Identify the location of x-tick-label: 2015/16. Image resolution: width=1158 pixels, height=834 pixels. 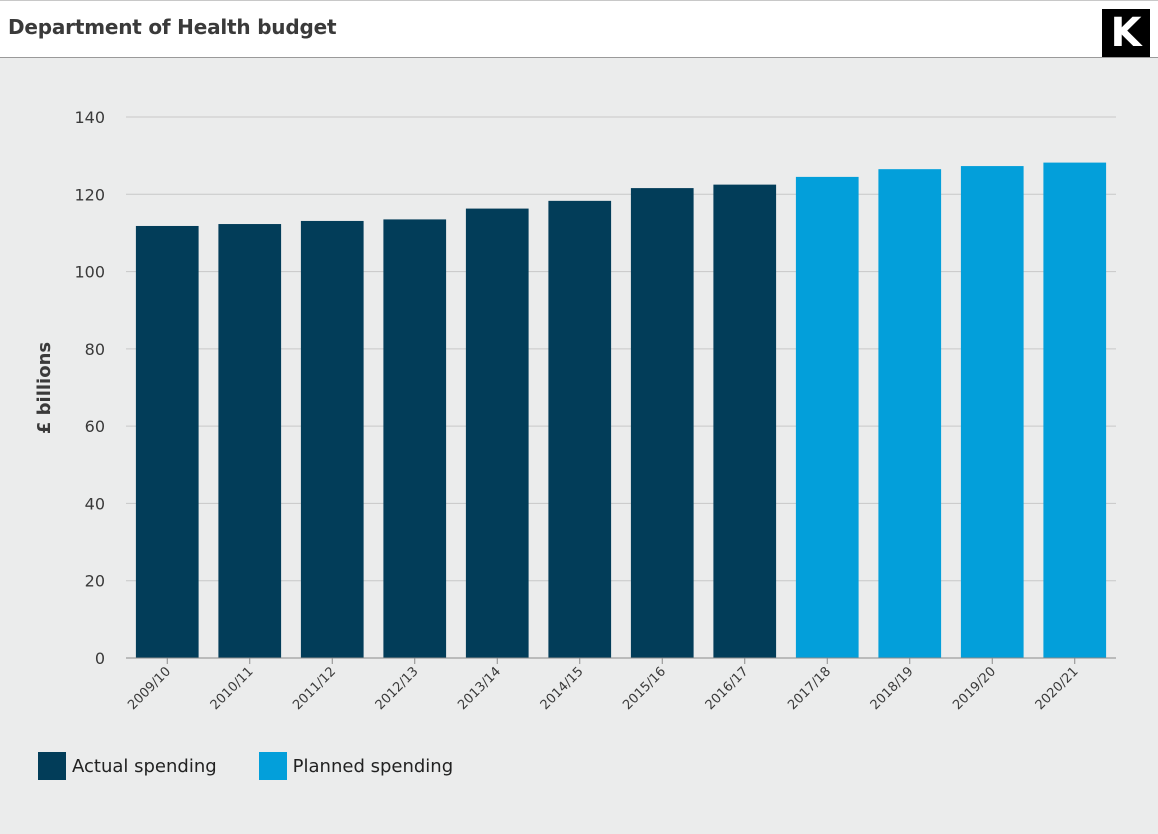
(644, 688).